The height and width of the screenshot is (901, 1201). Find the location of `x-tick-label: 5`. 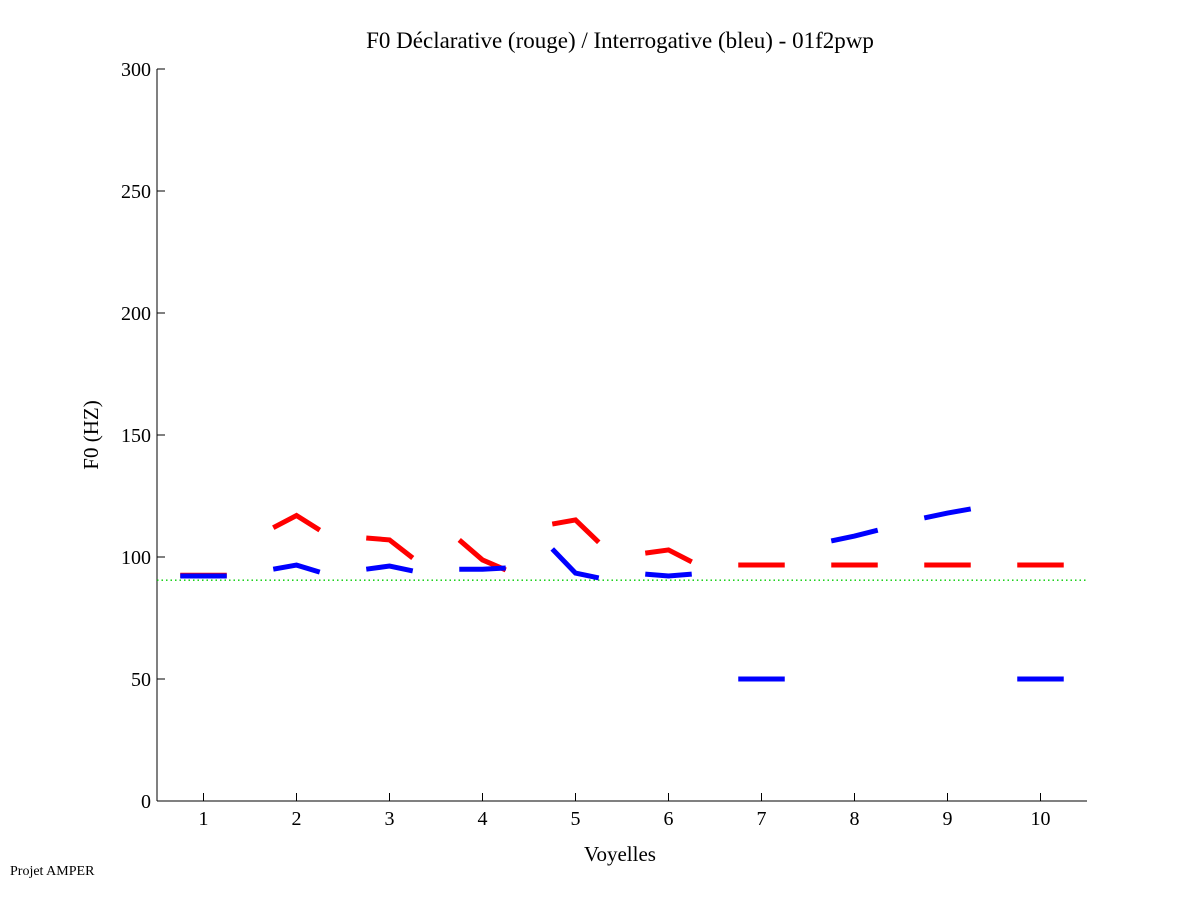

x-tick-label: 5 is located at coordinates (576, 819).